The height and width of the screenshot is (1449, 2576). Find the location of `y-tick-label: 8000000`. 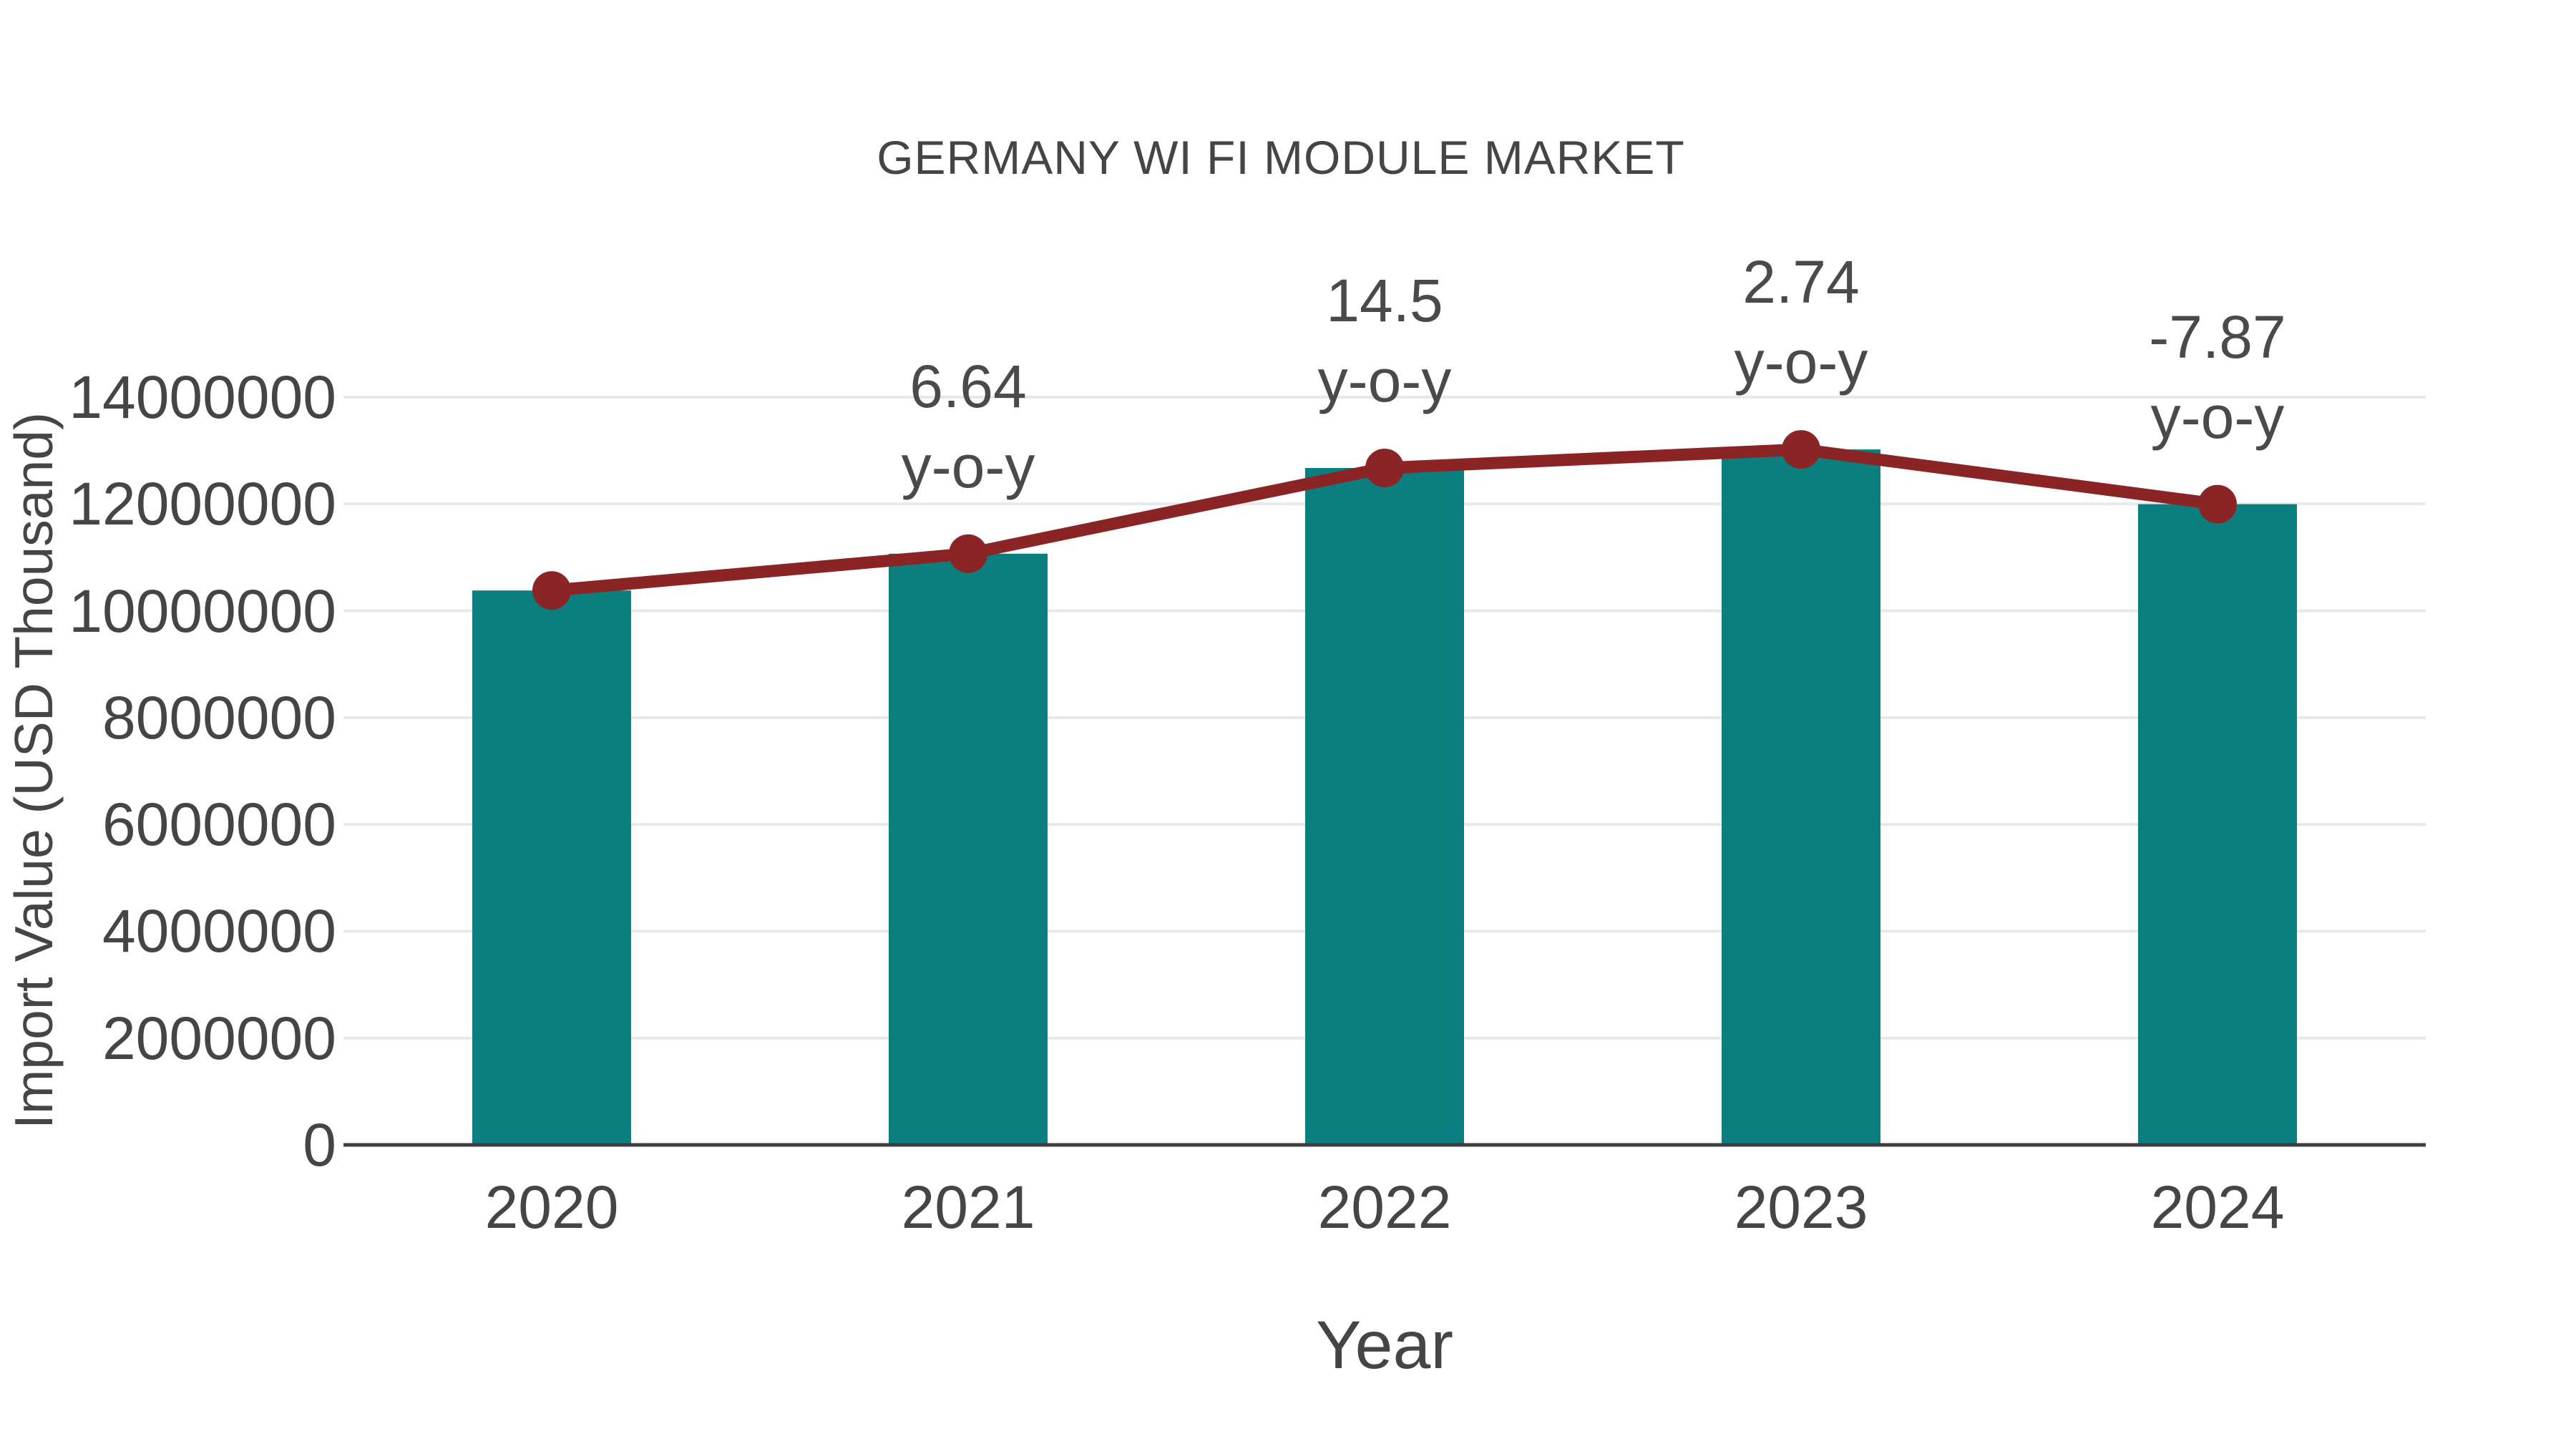

y-tick-label: 8000000 is located at coordinates (219, 717).